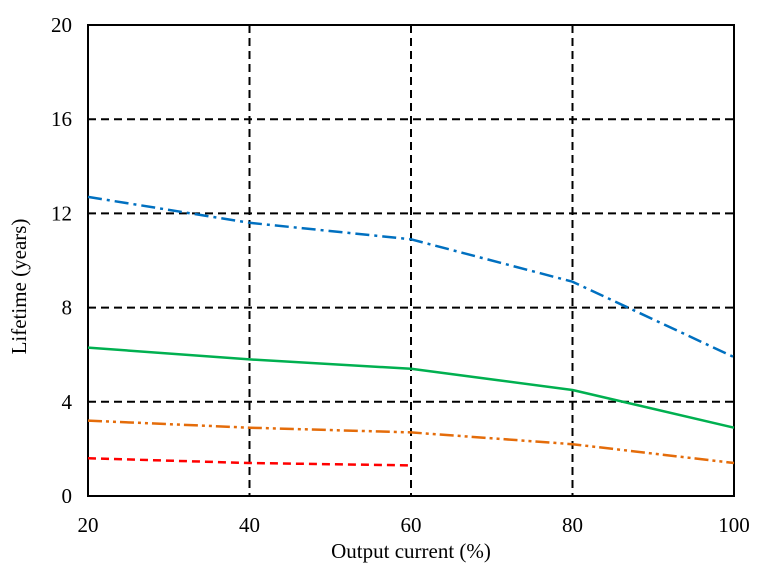  I want to click on y-axis-title: Lifetime (years), so click(19, 287).